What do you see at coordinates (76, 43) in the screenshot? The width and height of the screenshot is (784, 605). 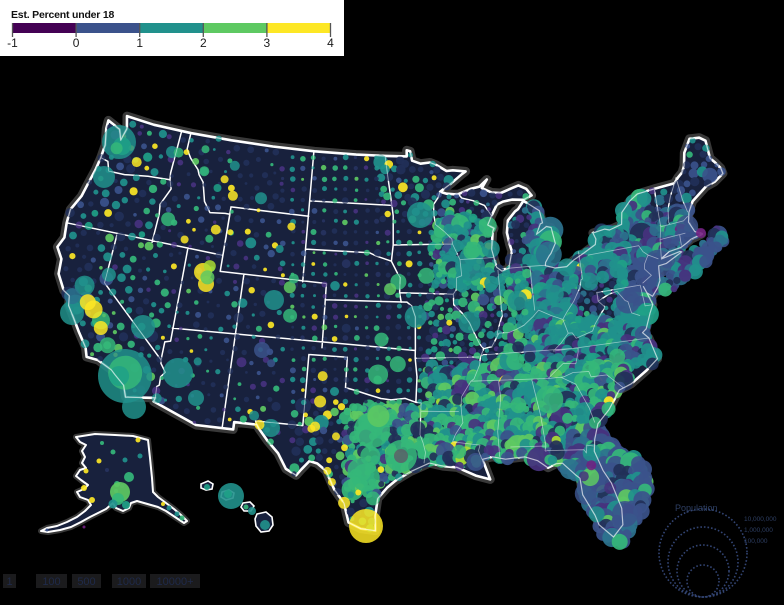 I see `svg-text: 0` at bounding box center [76, 43].